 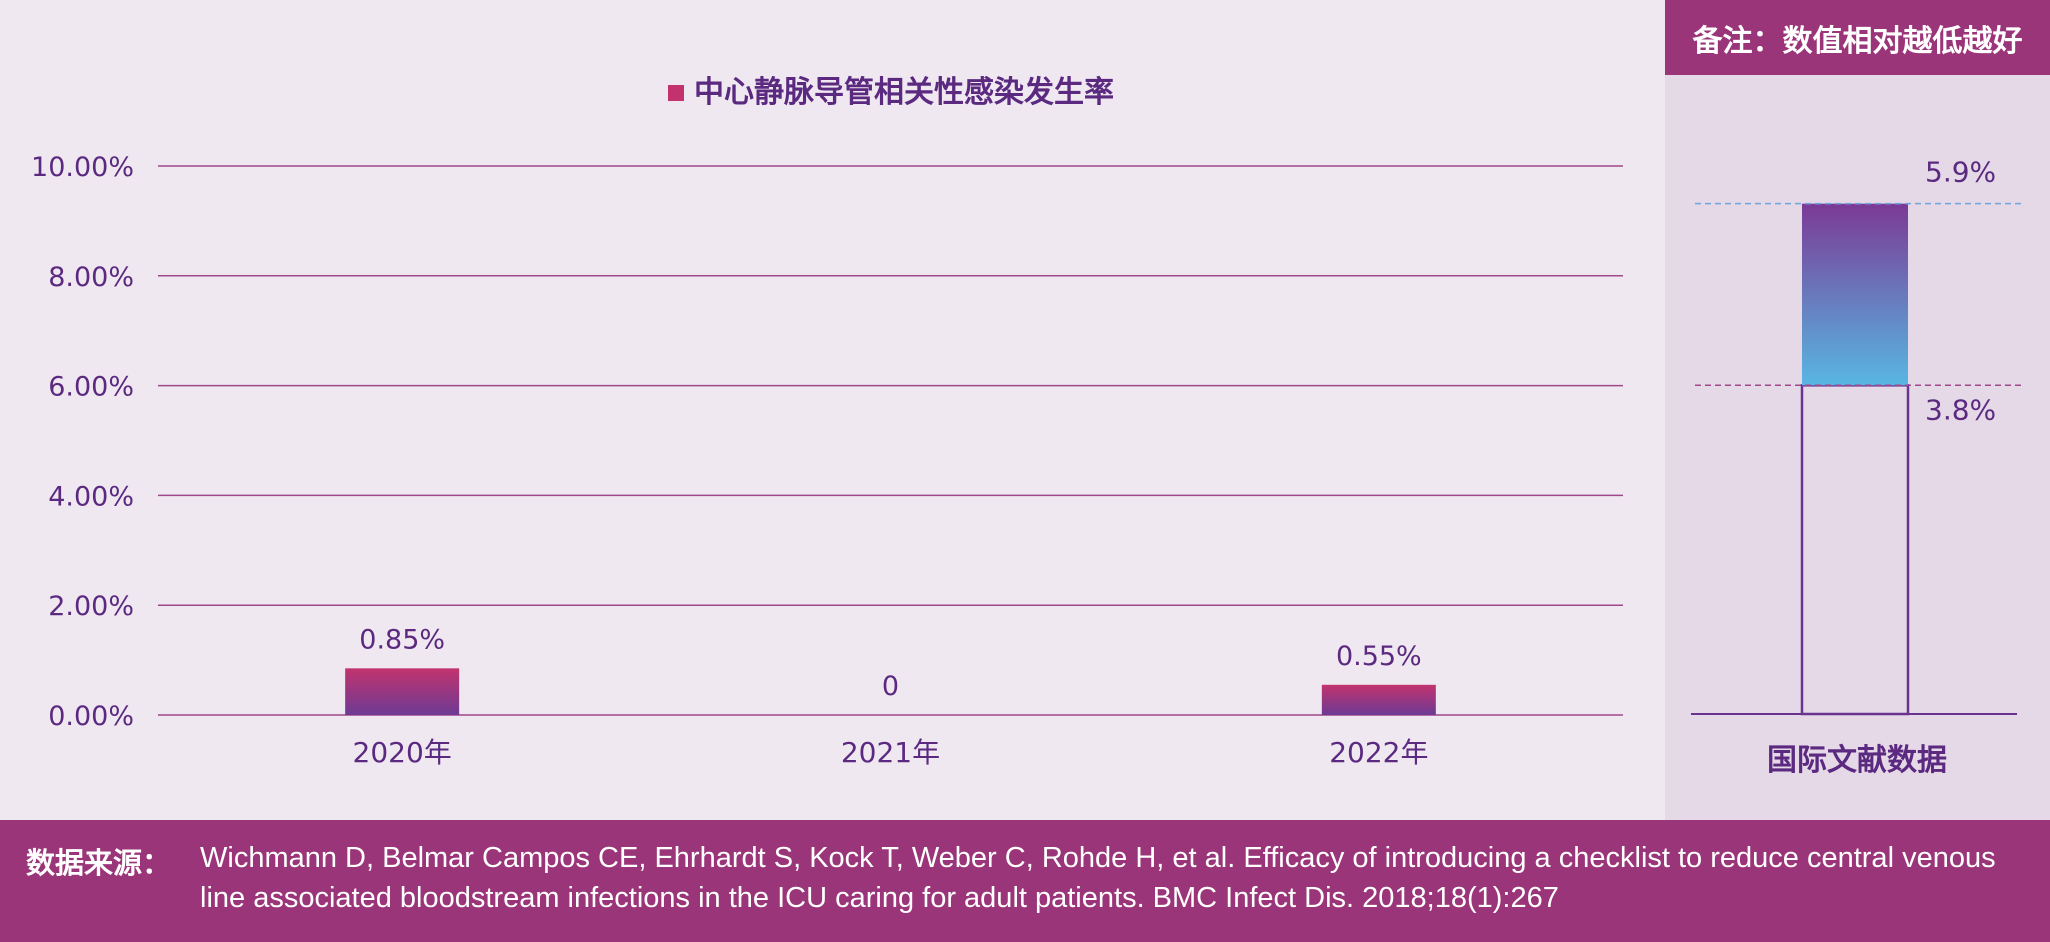 What do you see at coordinates (91, 387) in the screenshot?
I see `y-tick-label: 6.00%` at bounding box center [91, 387].